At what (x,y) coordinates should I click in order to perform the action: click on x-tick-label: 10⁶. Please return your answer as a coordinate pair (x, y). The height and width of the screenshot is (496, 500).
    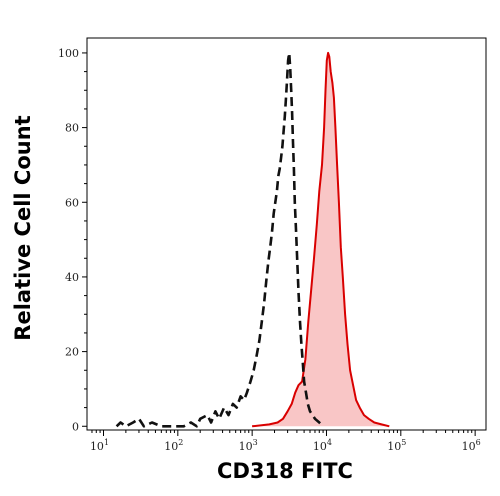
    Looking at the image, I should click on (471, 445).